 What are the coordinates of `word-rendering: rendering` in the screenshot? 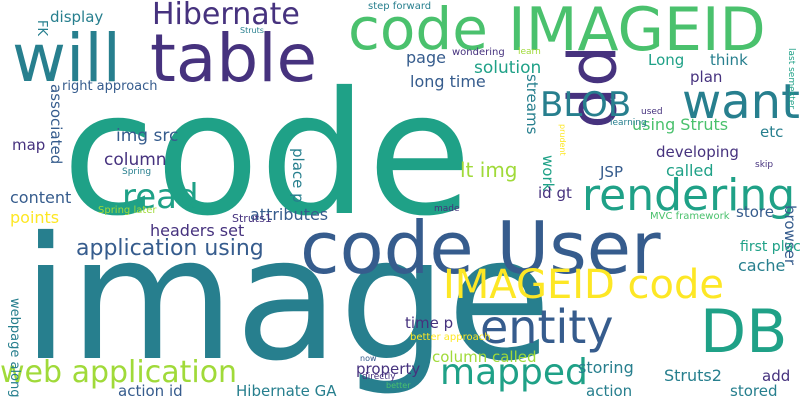 It's located at (689, 195).